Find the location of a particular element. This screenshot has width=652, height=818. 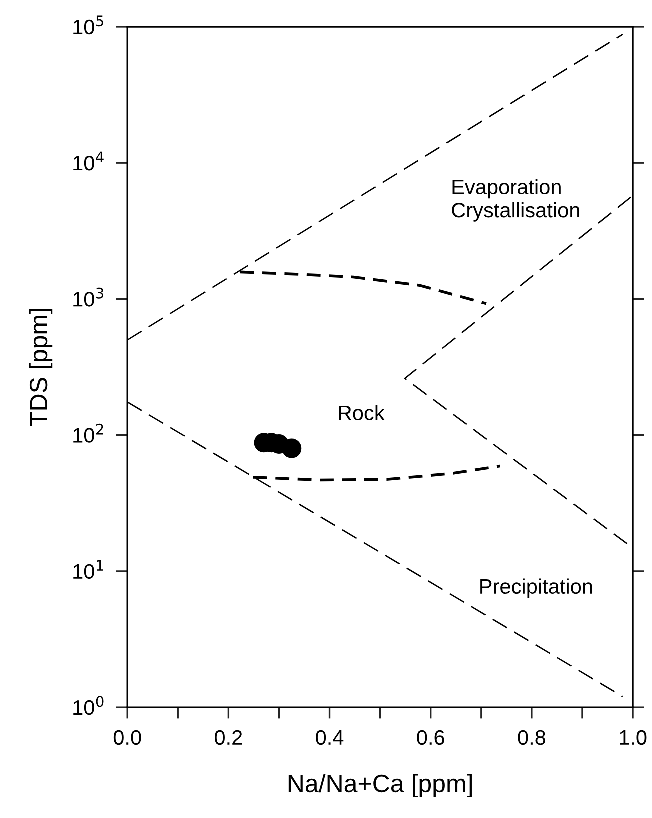

y-tick-label: 10$^{5}$ is located at coordinates (89, 25).